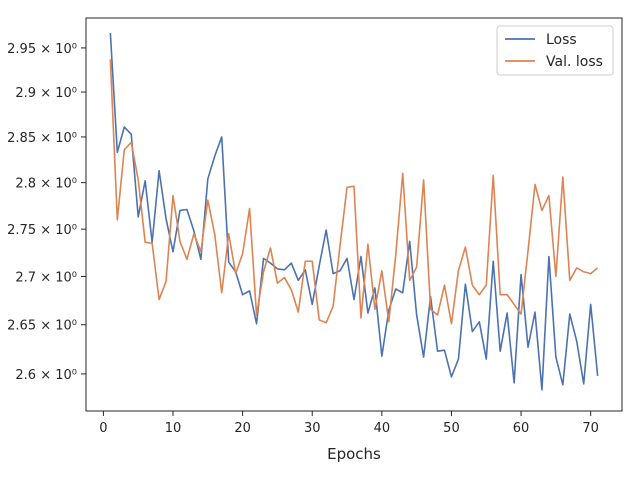  I want to click on legend-label-val-loss: Val. loss, so click(574, 62).